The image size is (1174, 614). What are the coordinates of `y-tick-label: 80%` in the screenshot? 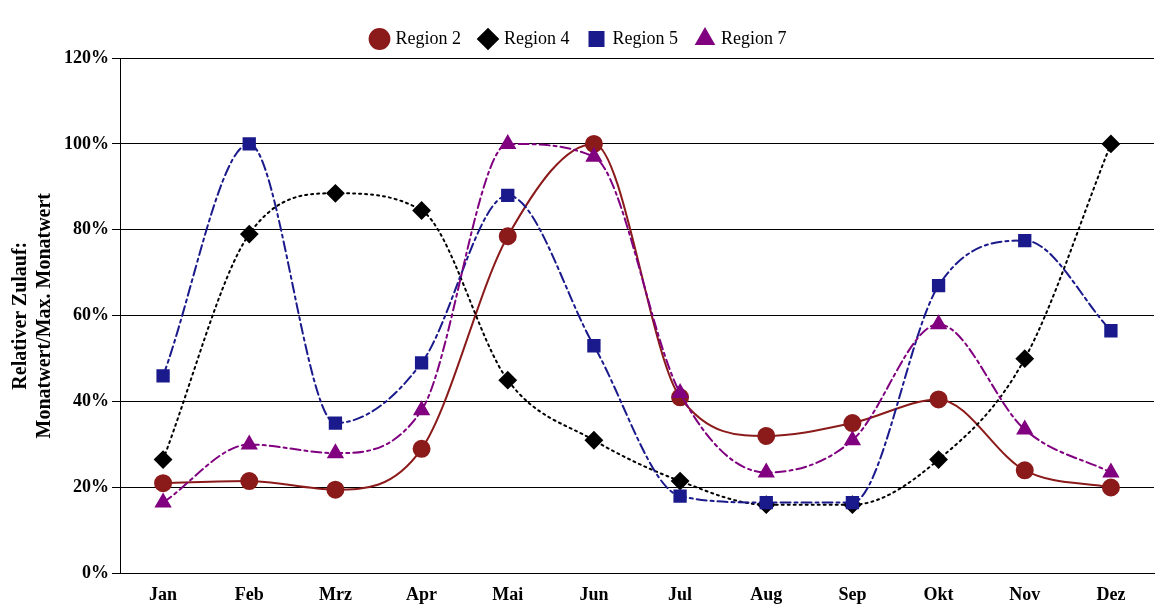 It's located at (91, 228).